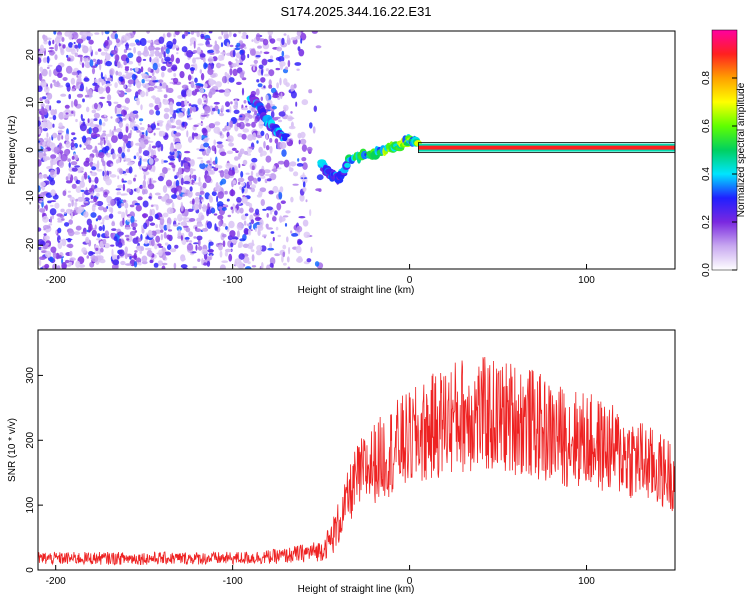  I want to click on x-tick-label: -100, so click(233, 280).